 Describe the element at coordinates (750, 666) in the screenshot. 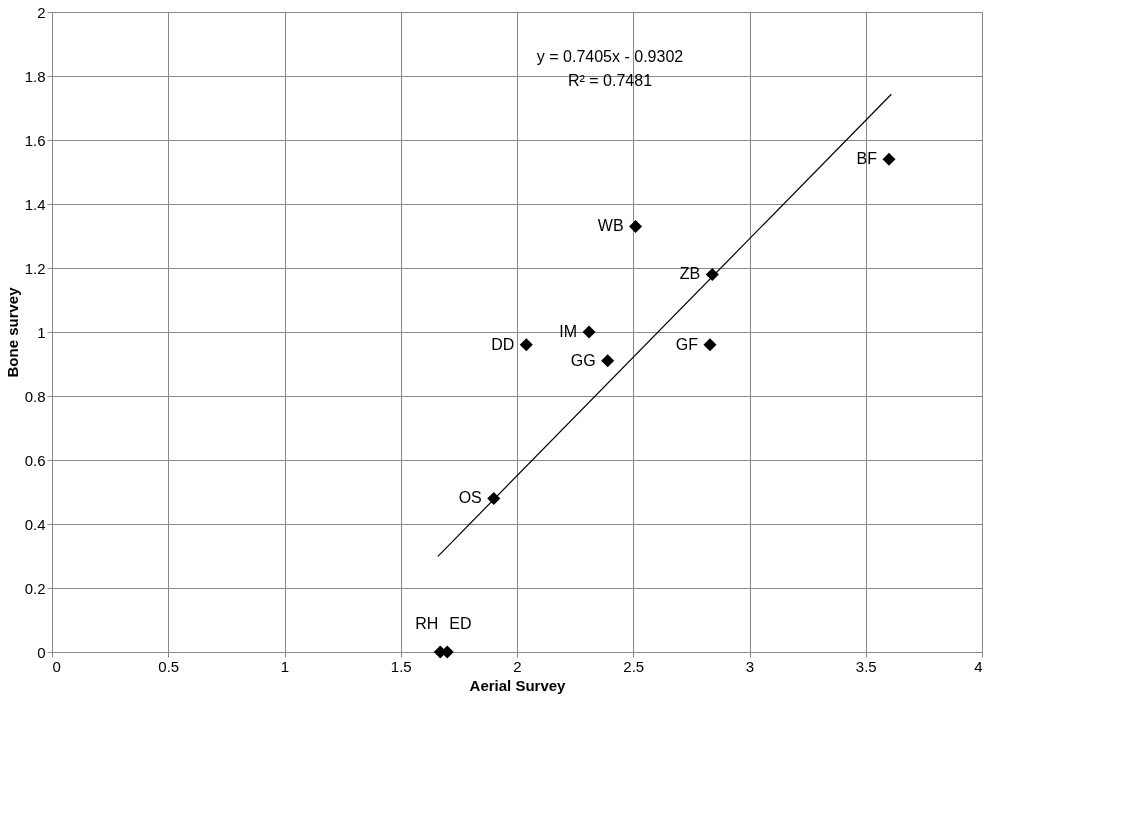

I see `x-tick-label: 3` at that location.